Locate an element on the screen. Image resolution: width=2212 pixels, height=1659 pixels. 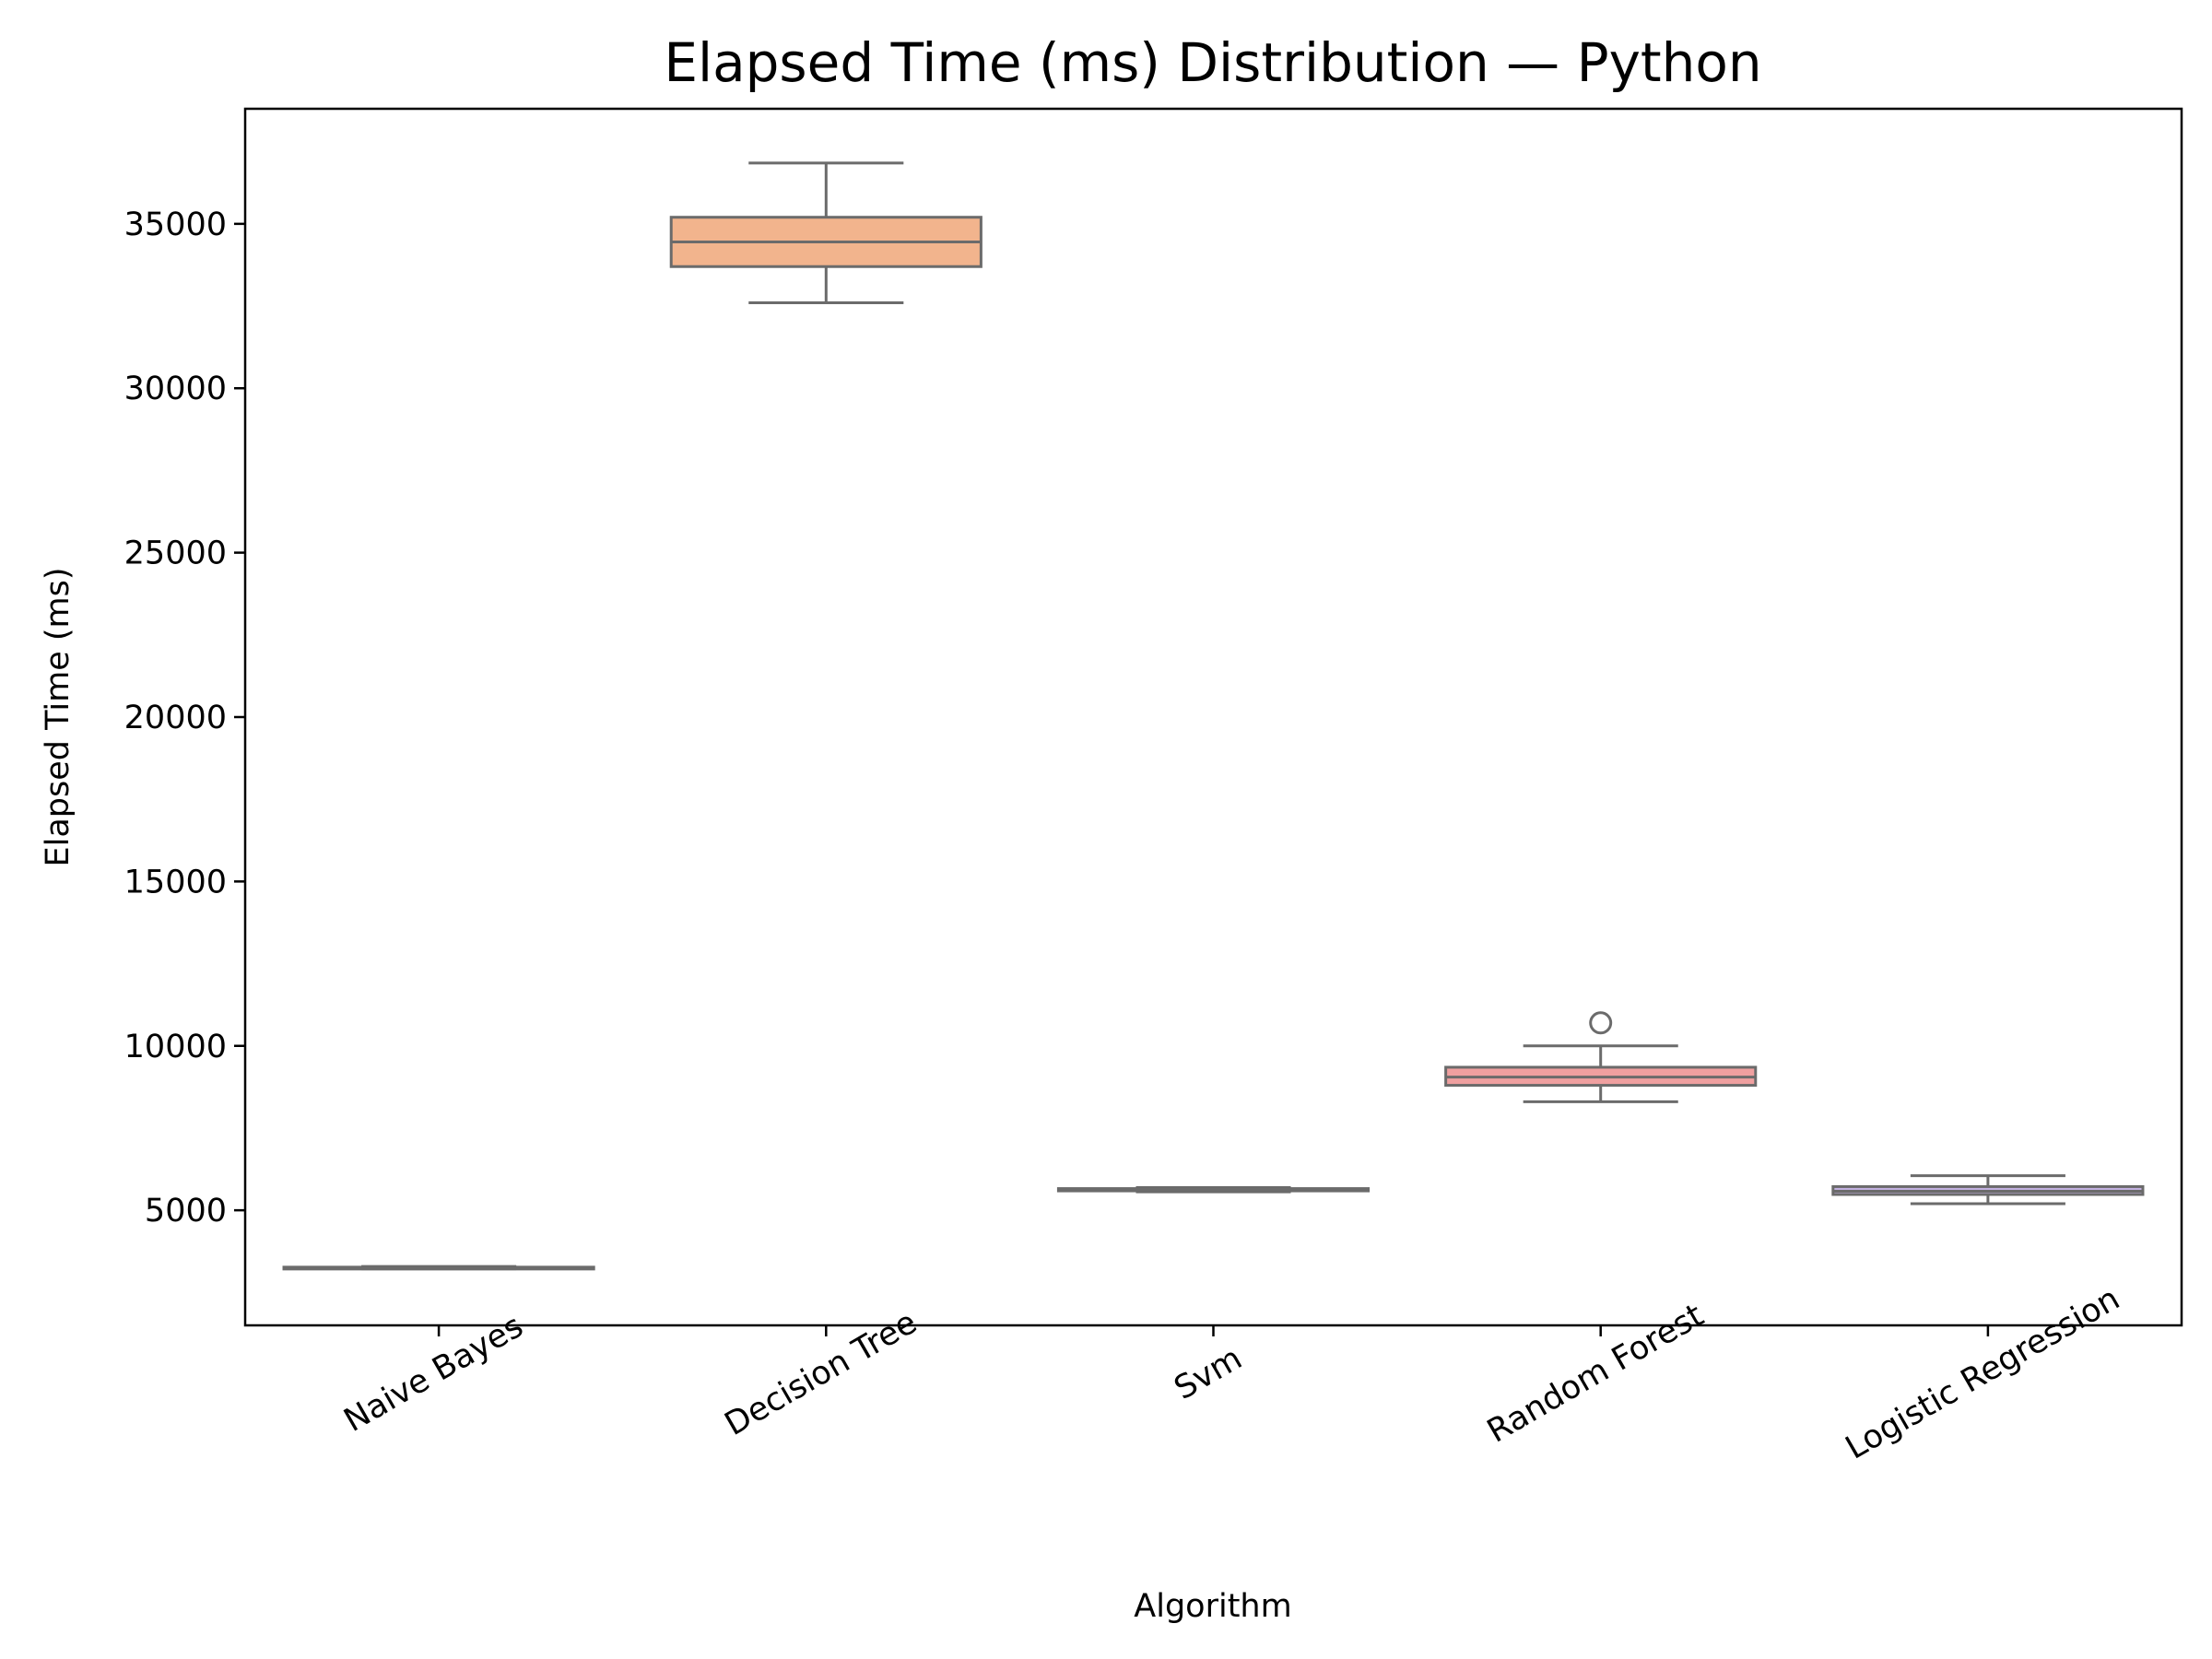
x-tick-label: Svm is located at coordinates (1209, 1373).